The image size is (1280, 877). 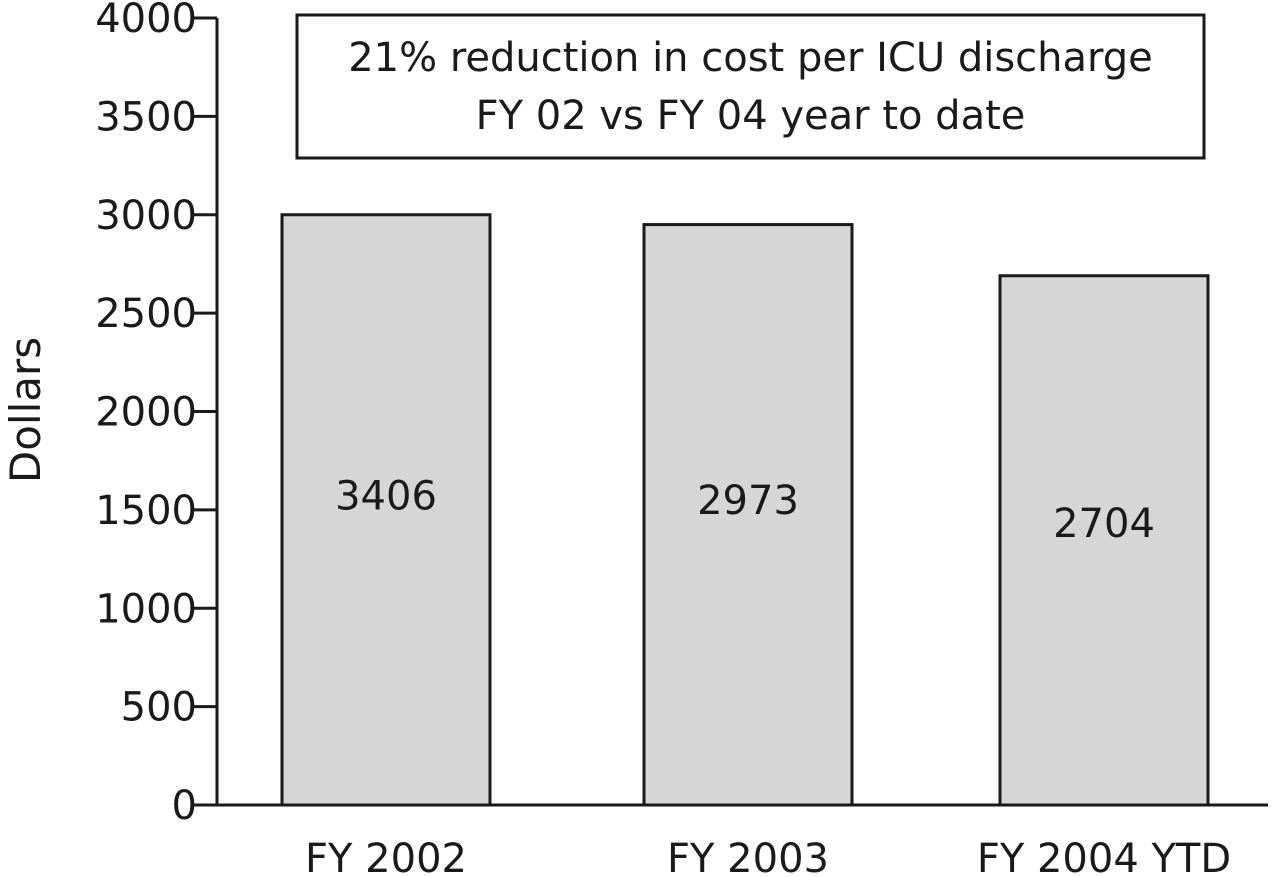 What do you see at coordinates (25, 410) in the screenshot?
I see `y-axis-title: Dollars` at bounding box center [25, 410].